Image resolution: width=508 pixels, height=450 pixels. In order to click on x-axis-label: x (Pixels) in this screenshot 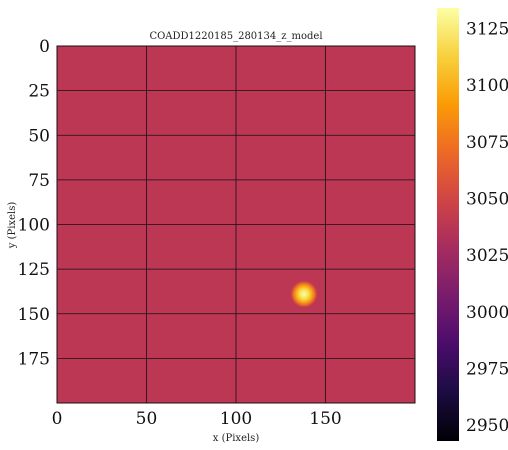, I will do `click(236, 438)`.